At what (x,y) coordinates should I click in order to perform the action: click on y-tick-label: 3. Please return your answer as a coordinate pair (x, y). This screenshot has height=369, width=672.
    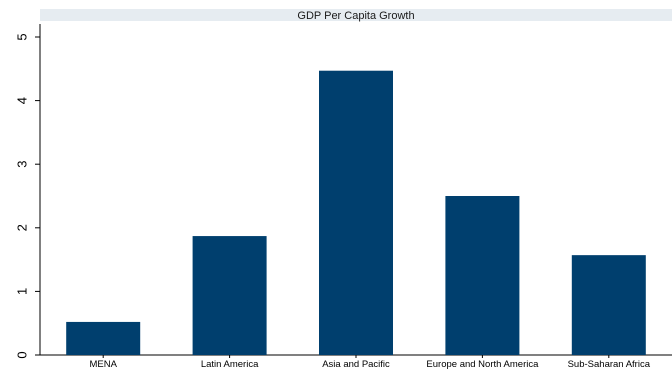
    Looking at the image, I should click on (22, 164).